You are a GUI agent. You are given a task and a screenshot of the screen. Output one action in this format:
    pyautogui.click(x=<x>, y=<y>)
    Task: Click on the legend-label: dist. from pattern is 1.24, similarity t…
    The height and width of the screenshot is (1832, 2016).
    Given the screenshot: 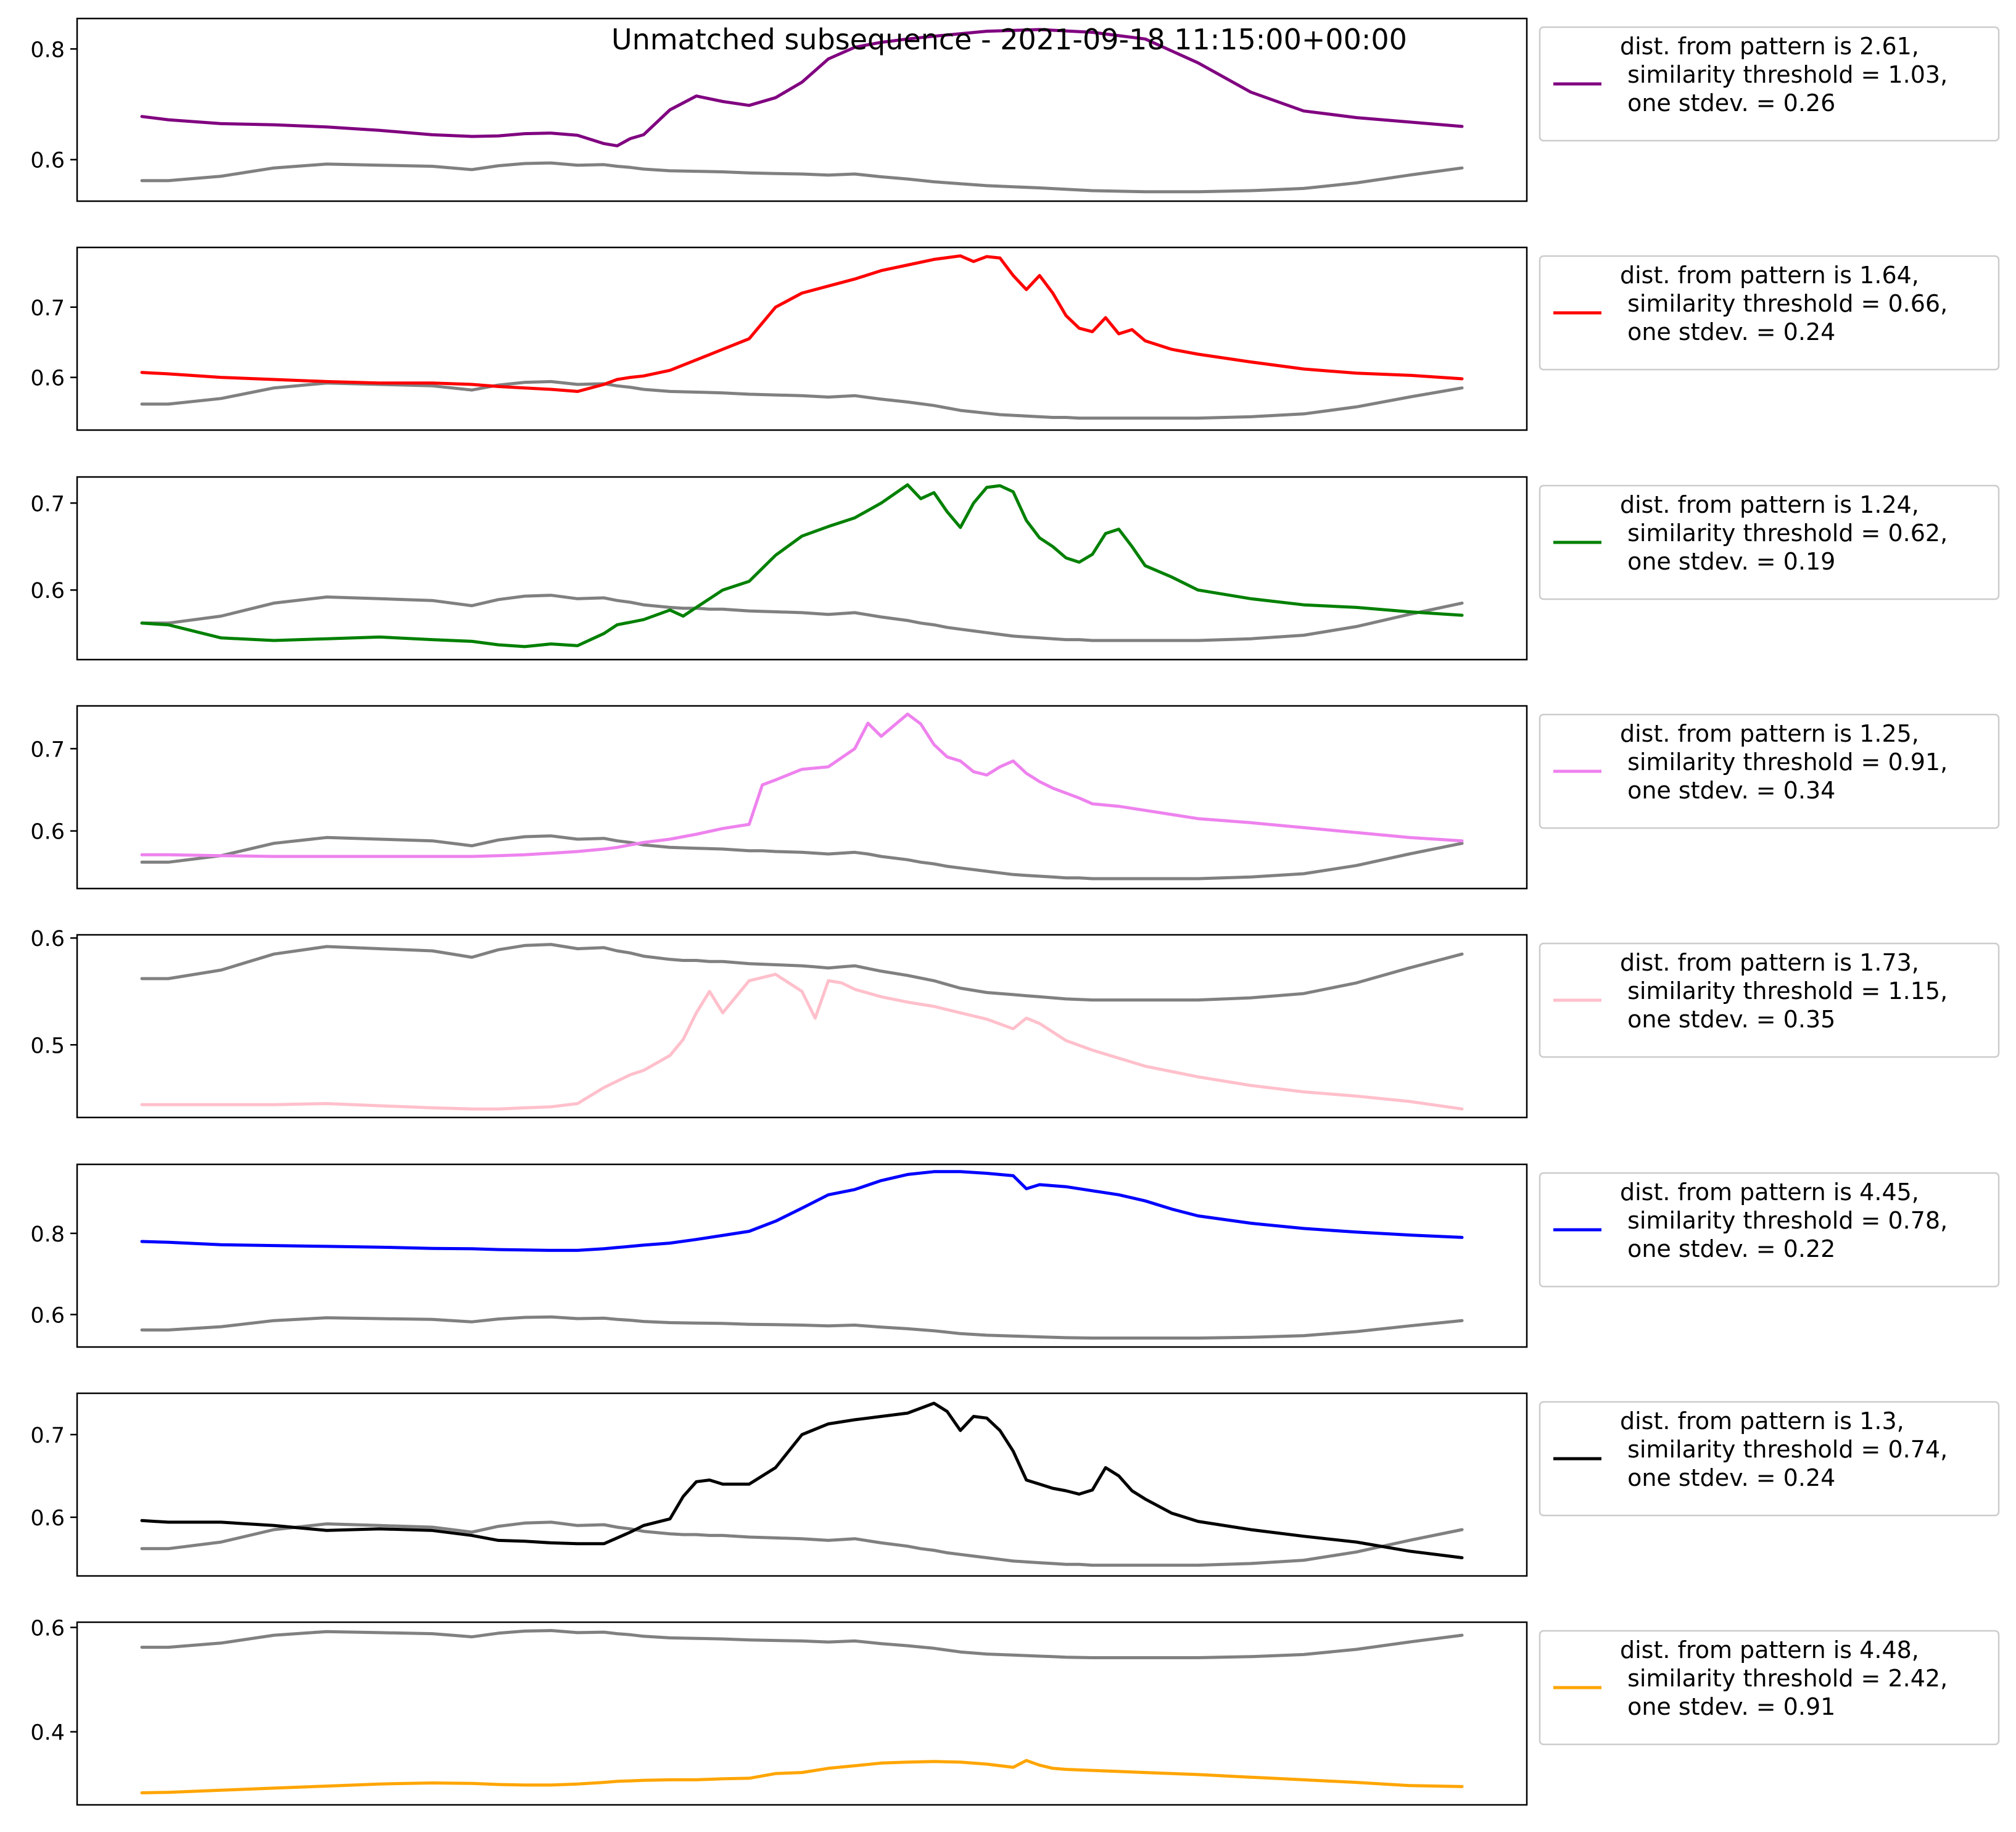 What is the action you would take?
    pyautogui.click(x=1784, y=533)
    